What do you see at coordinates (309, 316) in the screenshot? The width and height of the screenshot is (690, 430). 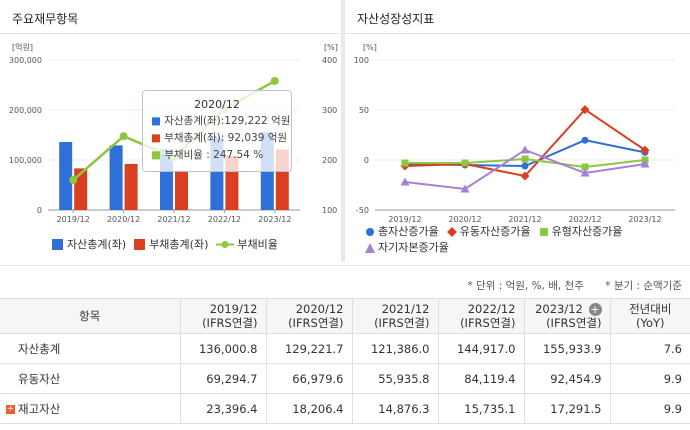 I see `header-period: 2020/12 (IFRS연결)` at bounding box center [309, 316].